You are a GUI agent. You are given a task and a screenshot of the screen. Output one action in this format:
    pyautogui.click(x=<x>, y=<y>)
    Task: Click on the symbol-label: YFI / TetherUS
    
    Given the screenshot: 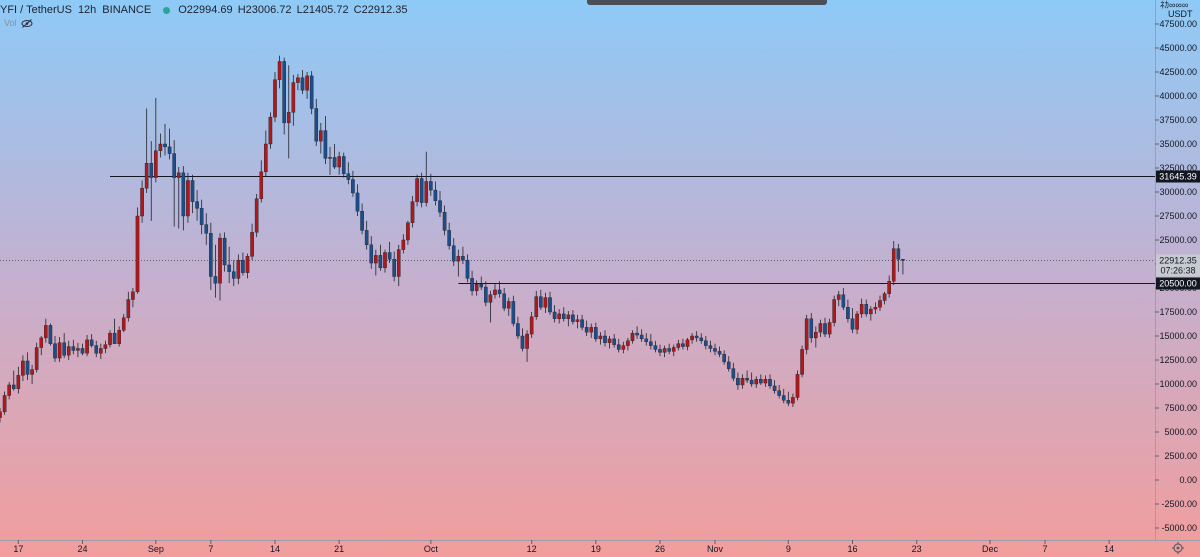 What is the action you would take?
    pyautogui.click(x=36, y=10)
    